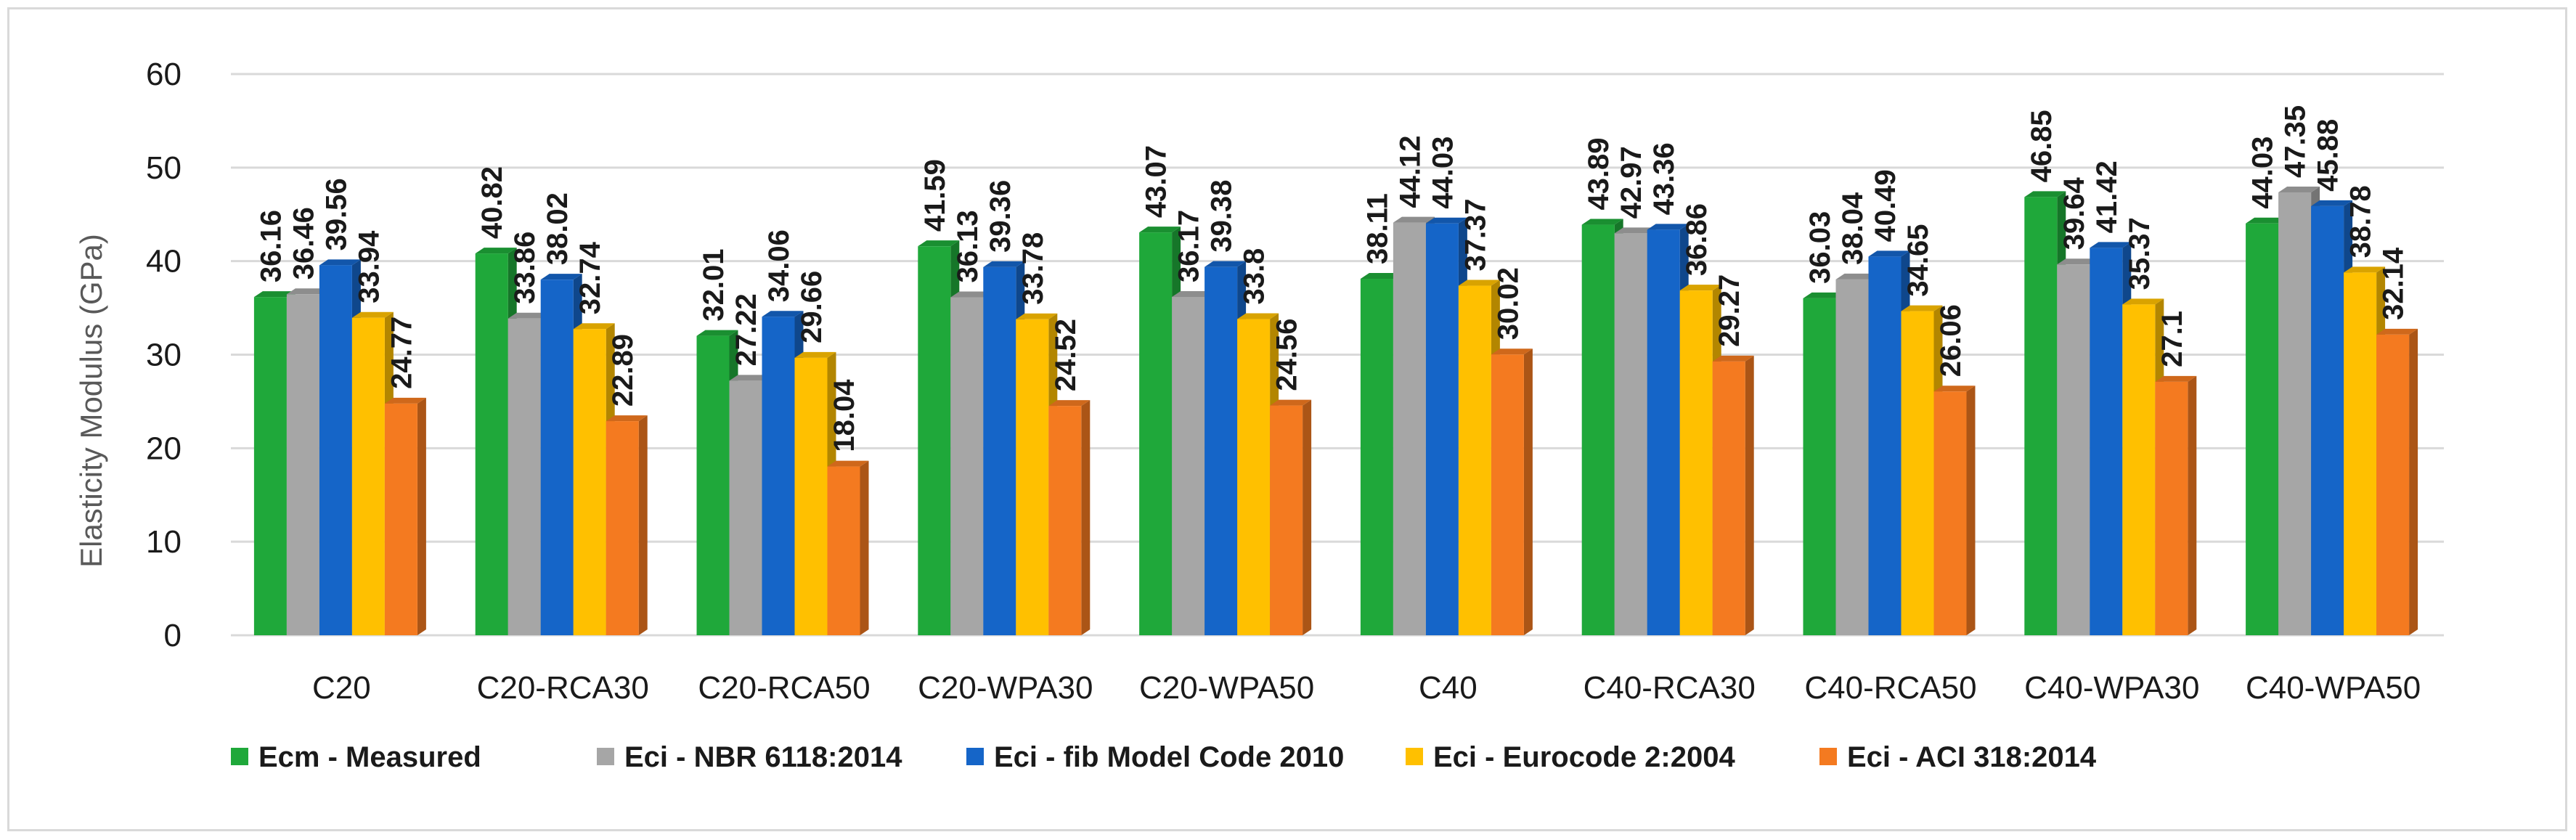 Image resolution: width=2576 pixels, height=840 pixels. I want to click on legend-label: Ecm - Measured, so click(369, 757).